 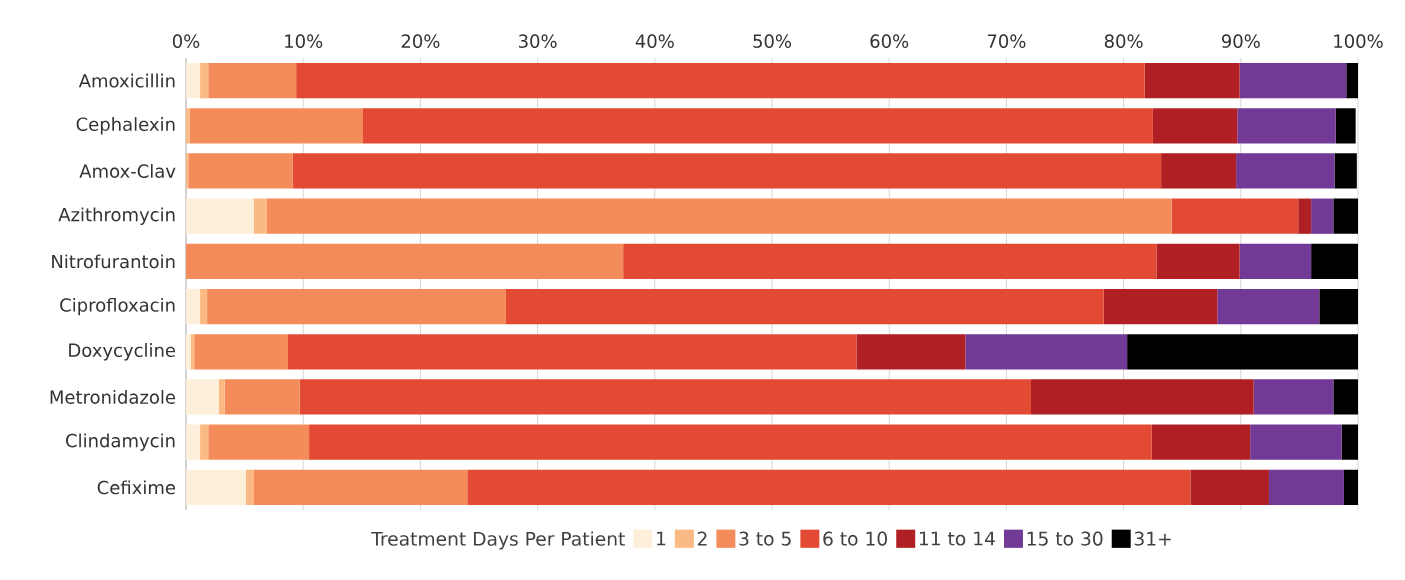 What do you see at coordinates (654, 41) in the screenshot?
I see `x-tick-label: 40%` at bounding box center [654, 41].